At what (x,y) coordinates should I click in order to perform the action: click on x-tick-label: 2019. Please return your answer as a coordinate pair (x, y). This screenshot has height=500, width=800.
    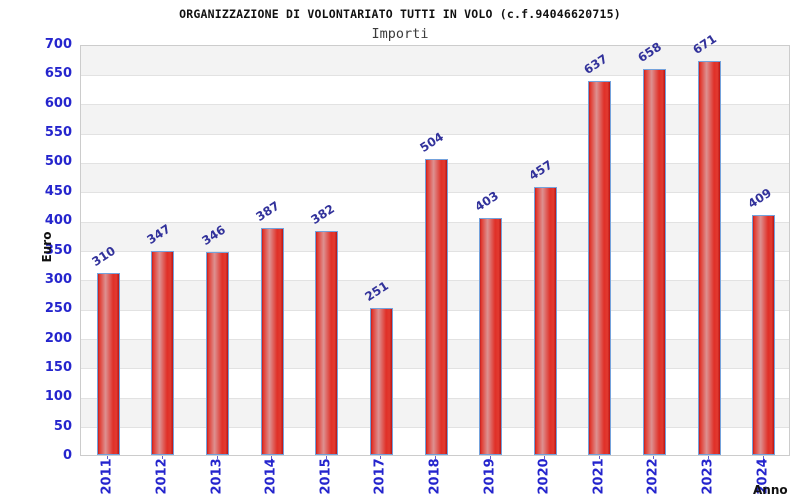
    Looking at the image, I should click on (490, 476).